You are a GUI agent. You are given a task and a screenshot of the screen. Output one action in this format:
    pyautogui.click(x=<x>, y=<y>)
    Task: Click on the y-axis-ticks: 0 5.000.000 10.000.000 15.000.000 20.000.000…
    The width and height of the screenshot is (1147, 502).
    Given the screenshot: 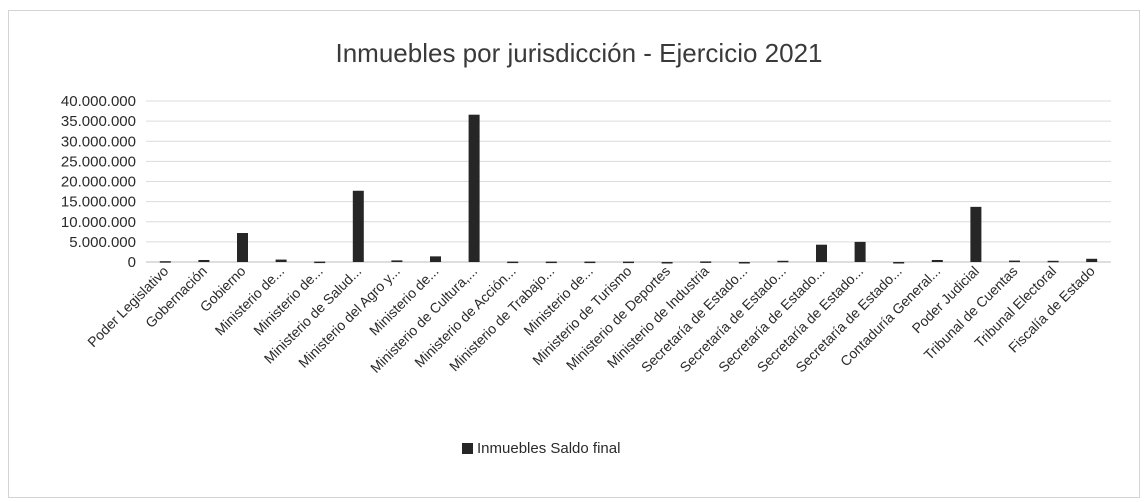 What is the action you would take?
    pyautogui.click(x=98, y=182)
    